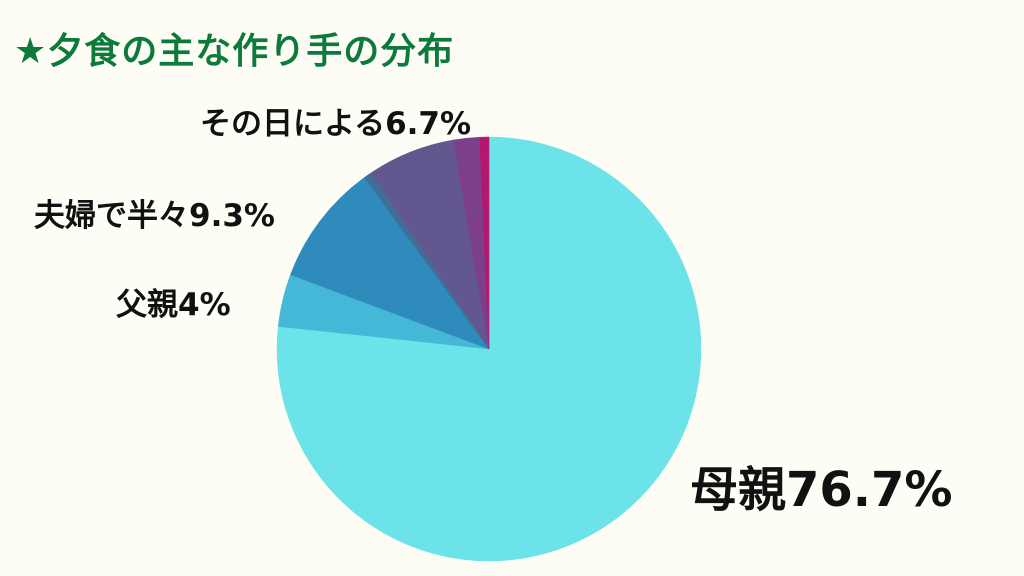  What do you see at coordinates (234, 51) in the screenshot?
I see `chart-title: ★夕食の主な作り手の分布` at bounding box center [234, 51].